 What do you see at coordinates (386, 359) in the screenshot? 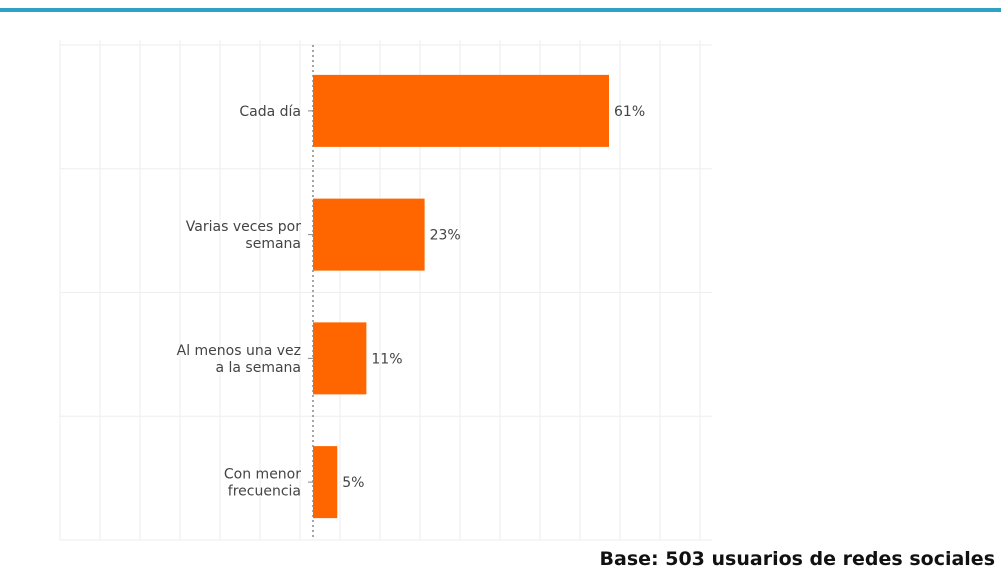
I see `value-label: 11%` at bounding box center [386, 359].